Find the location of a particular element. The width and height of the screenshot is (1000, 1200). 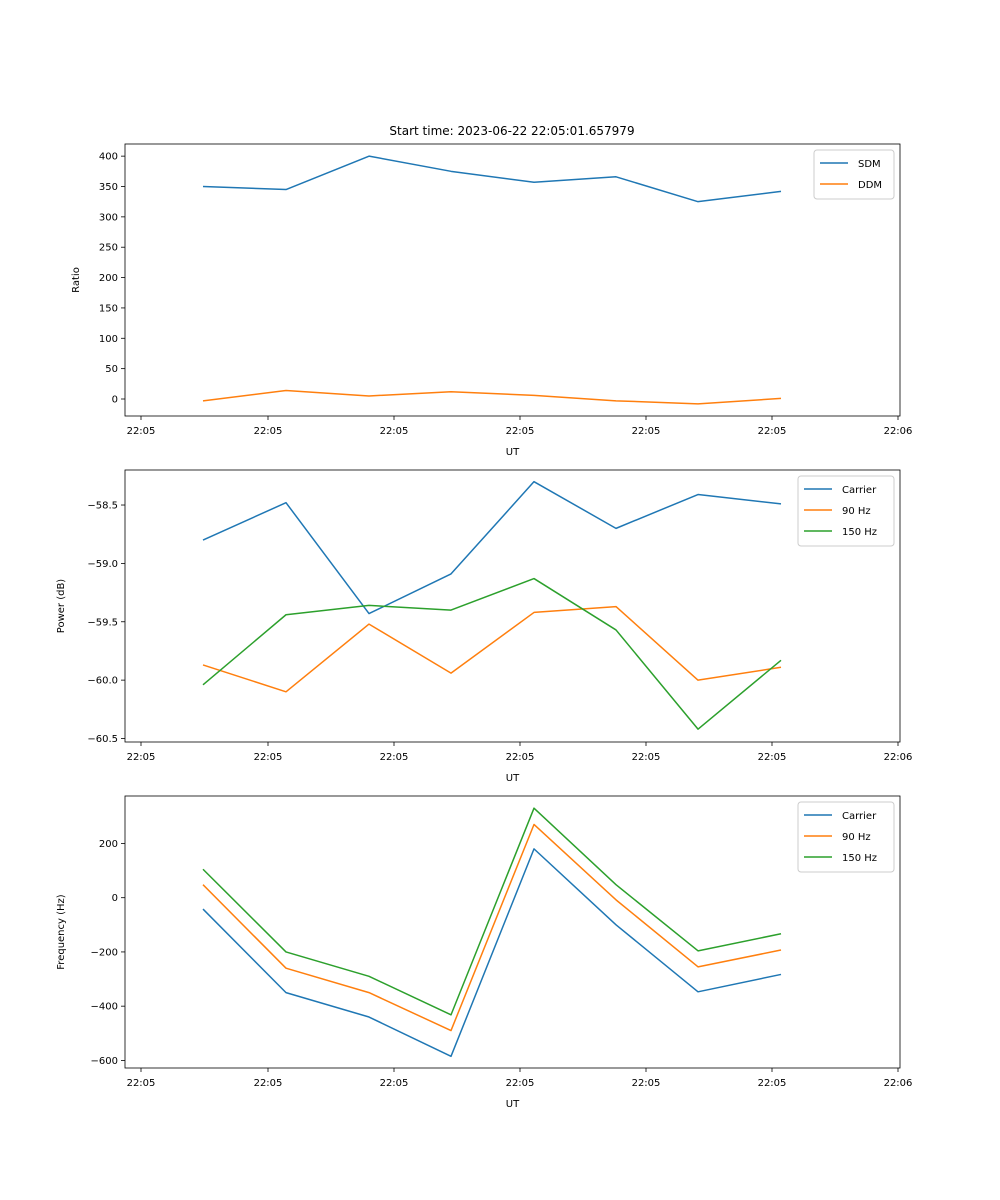

ratio-y-tick-label: 200 is located at coordinates (108, 278).